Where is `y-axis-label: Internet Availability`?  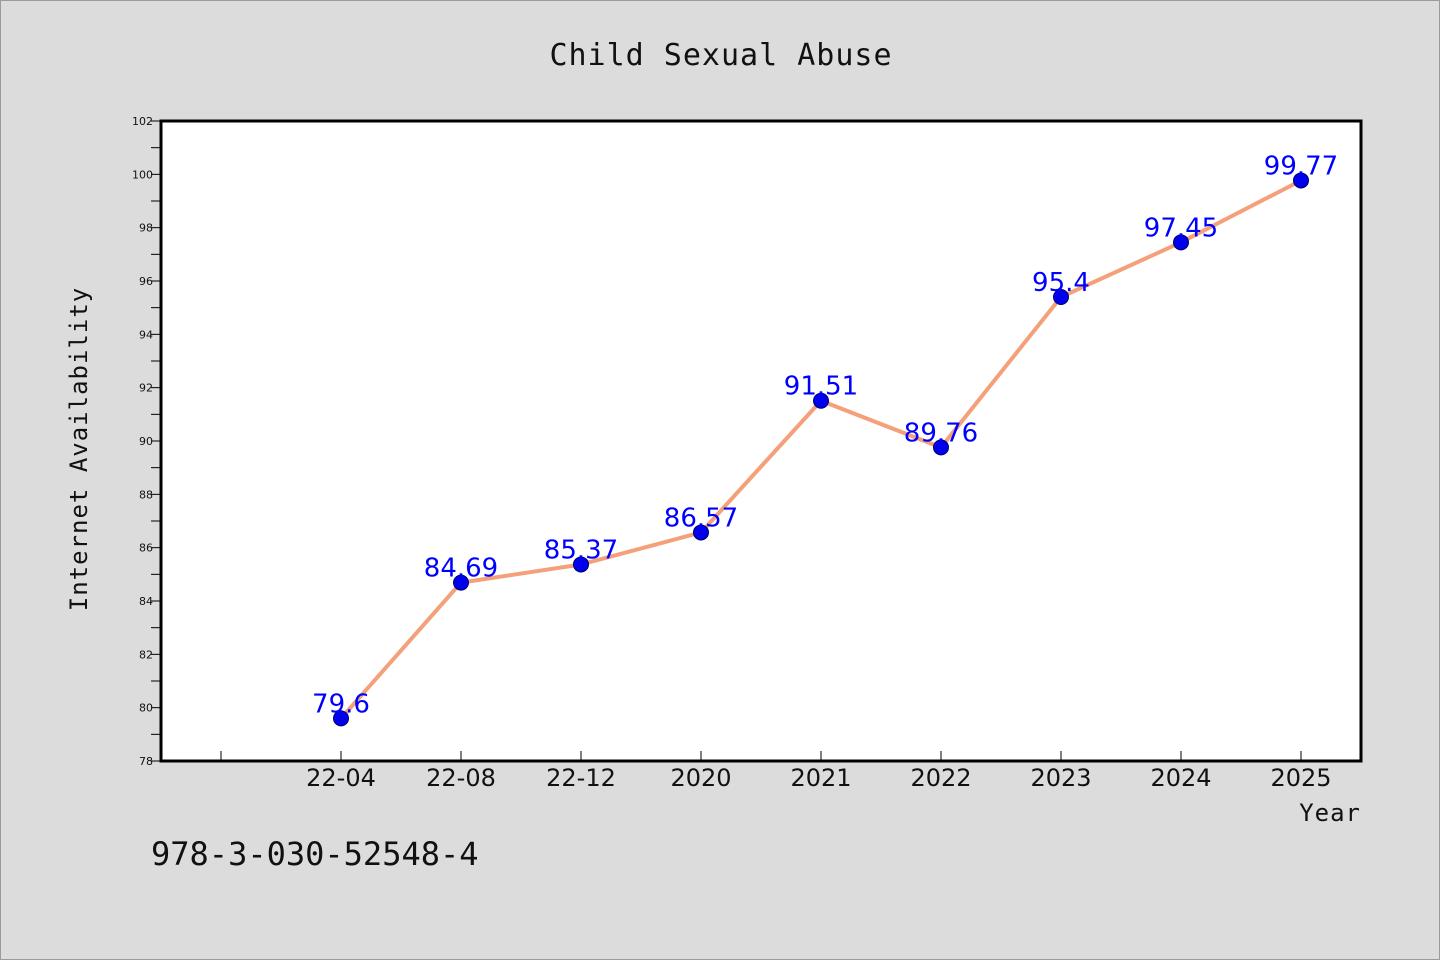 y-axis-label: Internet Availability is located at coordinates (79, 449).